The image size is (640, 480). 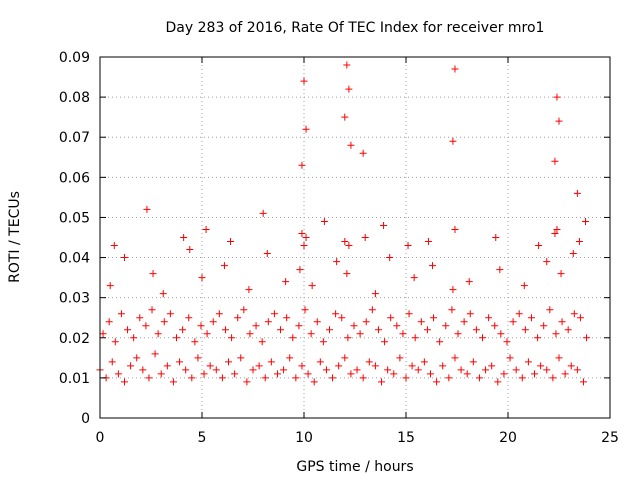 I want to click on x-axis-label: GPS time / hours, so click(x=354, y=467).